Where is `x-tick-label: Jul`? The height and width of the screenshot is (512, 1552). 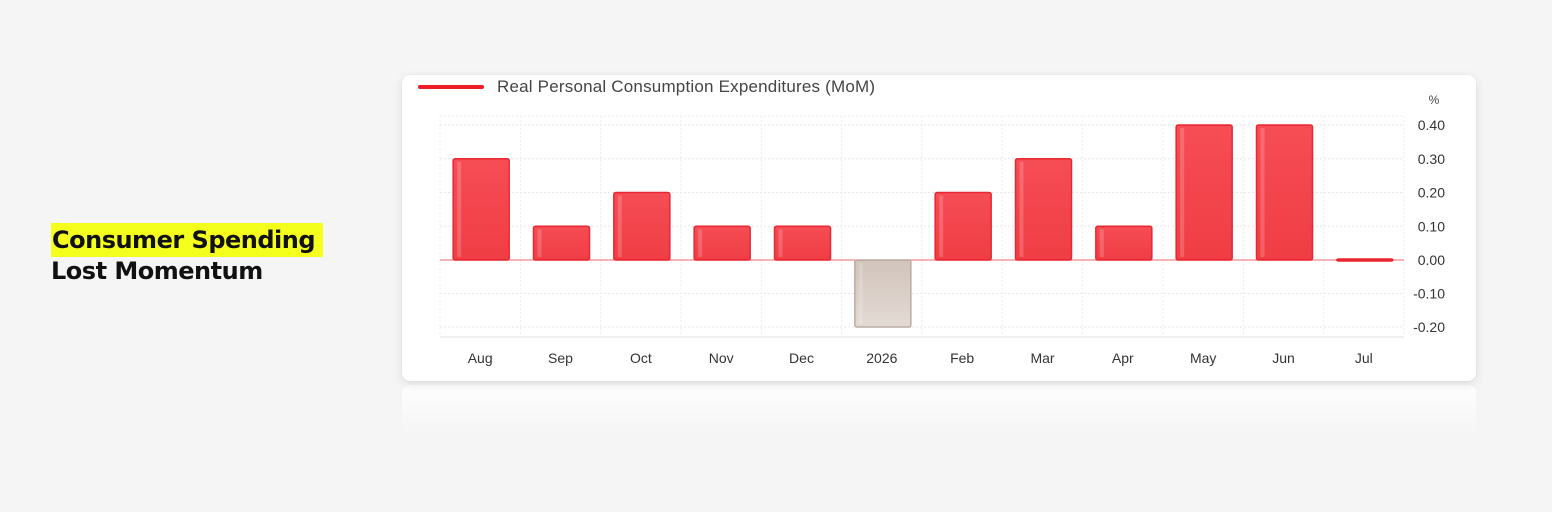 x-tick-label: Jul is located at coordinates (1364, 358).